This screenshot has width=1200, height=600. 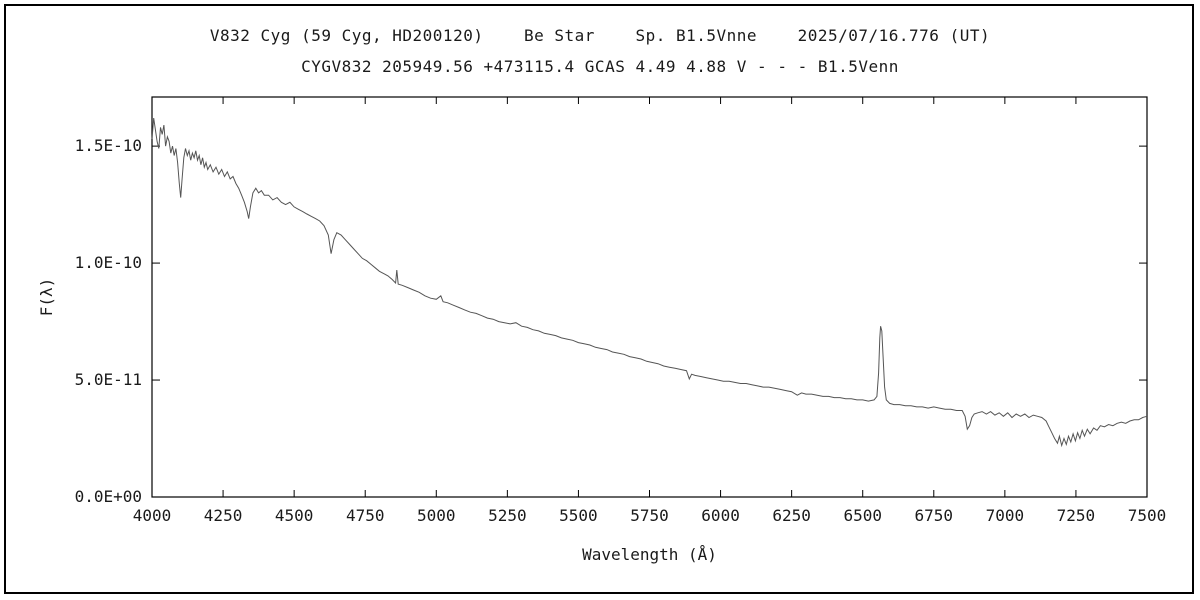 What do you see at coordinates (934, 515) in the screenshot?
I see `x-tick-label: 6750` at bounding box center [934, 515].